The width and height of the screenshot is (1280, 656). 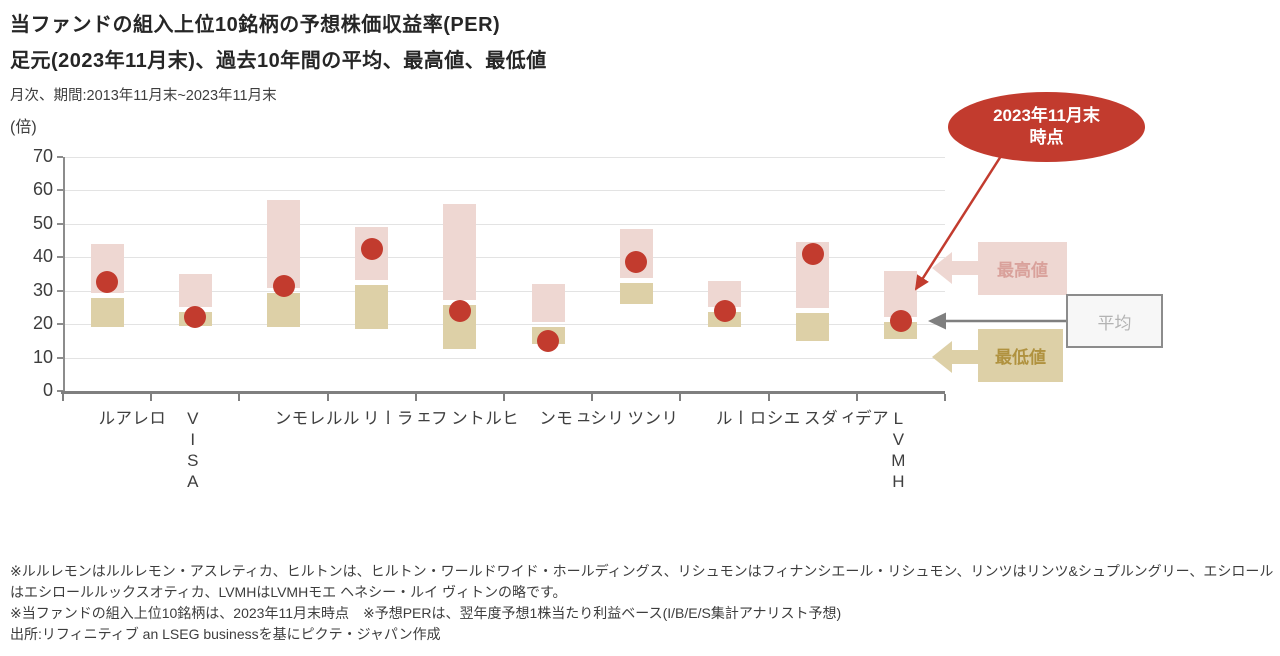 I want to click on y-tick-label: 50, so click(x=42, y=222).